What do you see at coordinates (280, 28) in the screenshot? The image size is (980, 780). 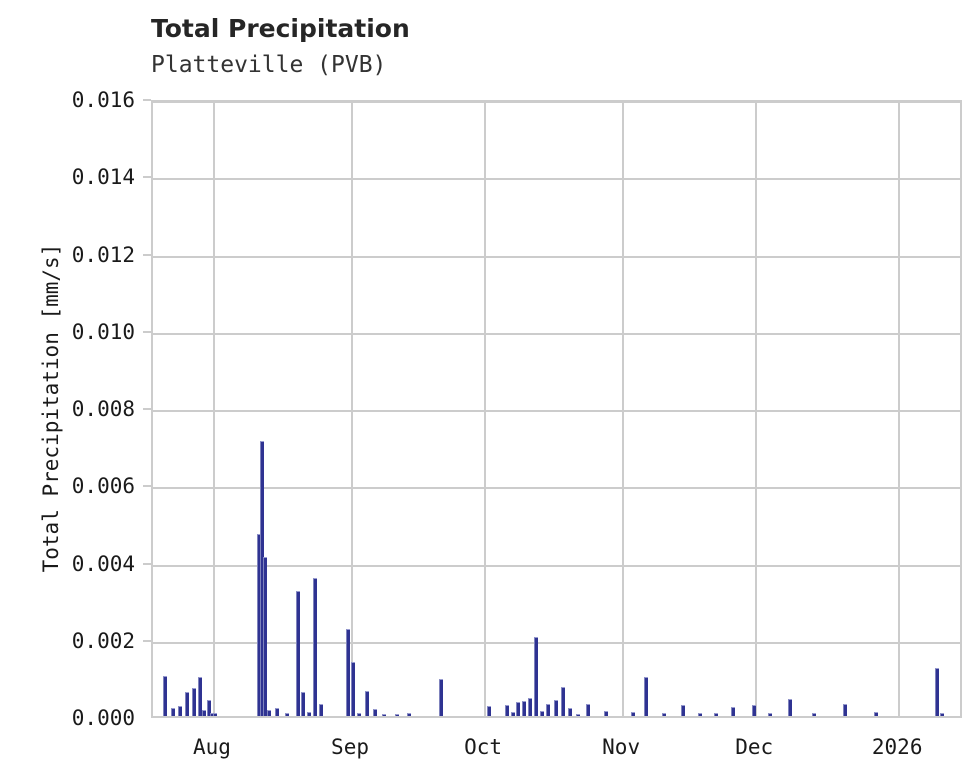 I see `page-title: Total Precipitation` at bounding box center [280, 28].